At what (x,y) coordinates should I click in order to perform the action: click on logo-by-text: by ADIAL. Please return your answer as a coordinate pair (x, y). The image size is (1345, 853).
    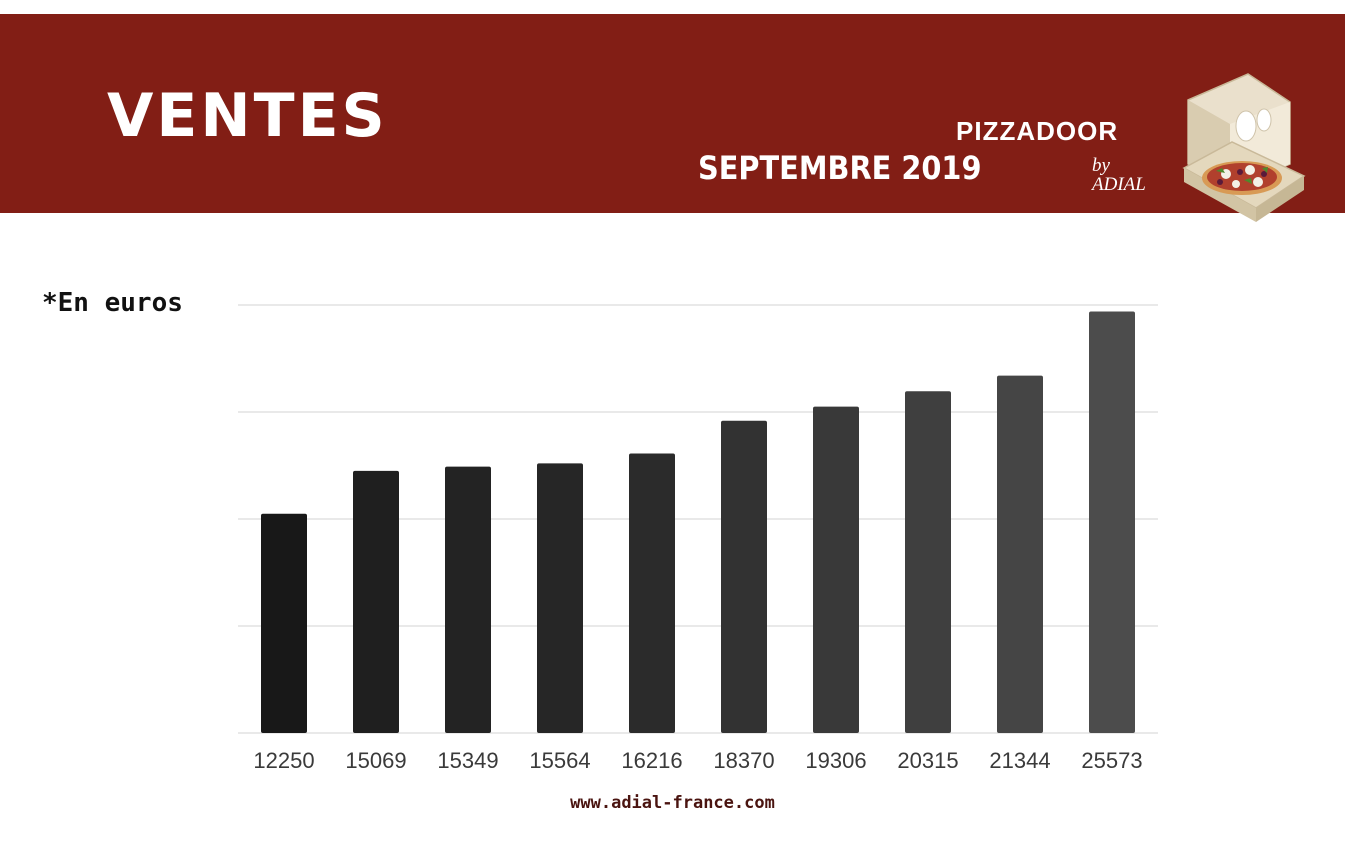
    Looking at the image, I should click on (1119, 175).